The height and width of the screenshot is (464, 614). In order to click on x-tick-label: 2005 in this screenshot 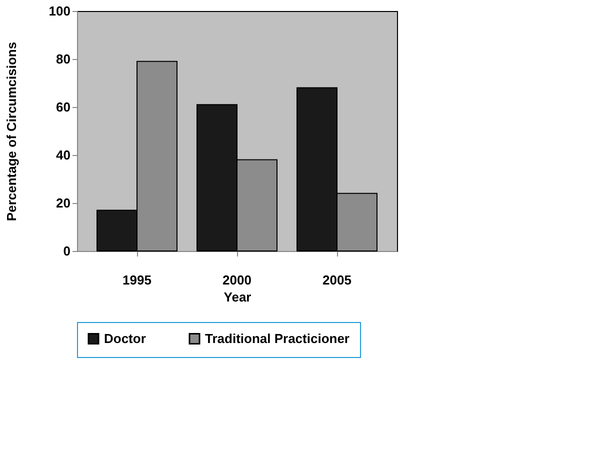, I will do `click(337, 280)`.